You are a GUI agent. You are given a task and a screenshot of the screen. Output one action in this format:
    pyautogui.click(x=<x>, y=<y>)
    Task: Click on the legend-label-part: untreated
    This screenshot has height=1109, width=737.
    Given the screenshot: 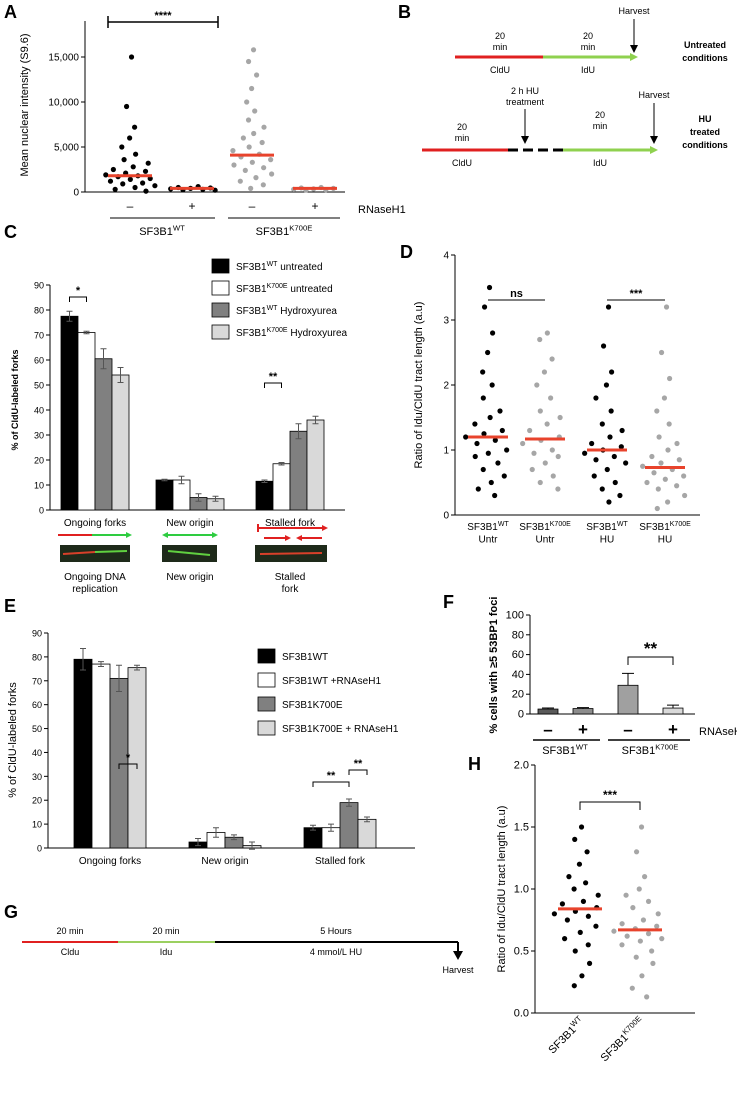 What is the action you would take?
    pyautogui.click(x=310, y=289)
    